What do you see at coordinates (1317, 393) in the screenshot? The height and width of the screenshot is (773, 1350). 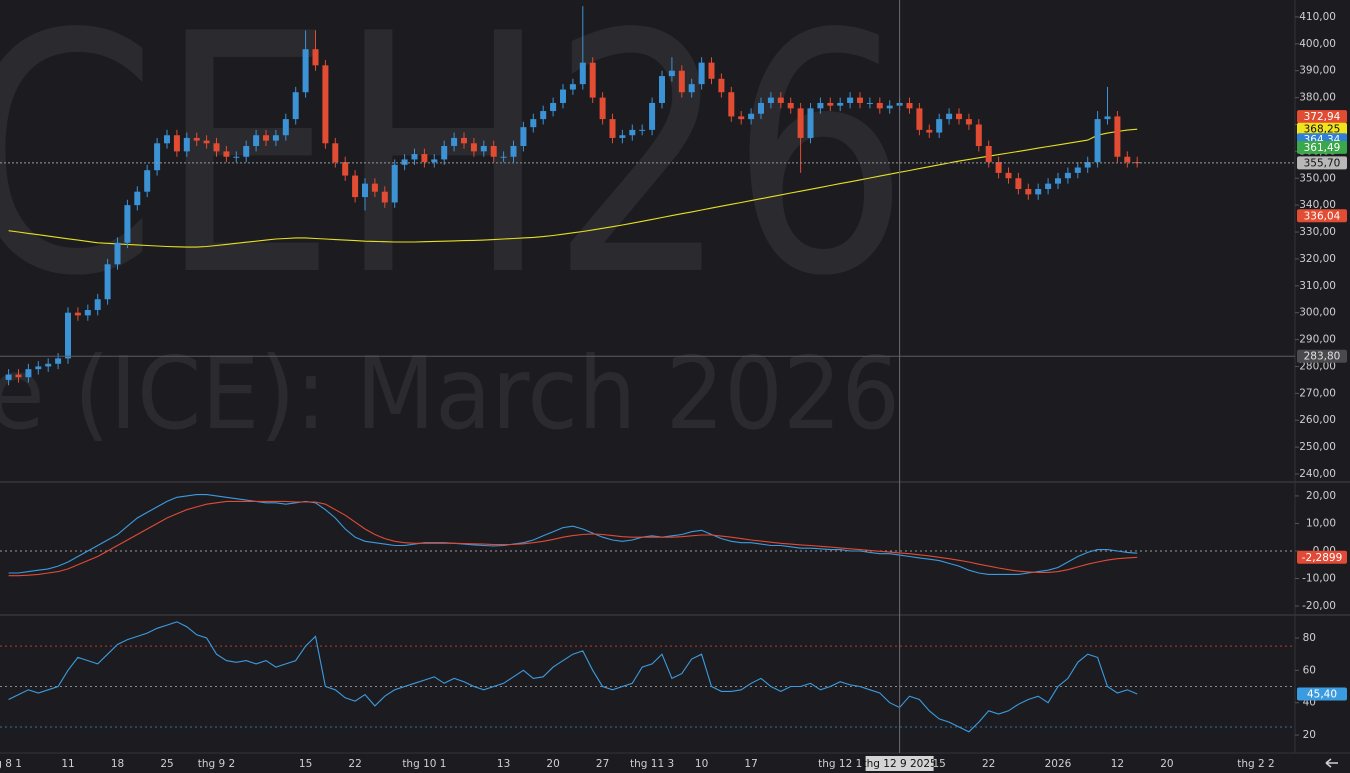 I see `y-tick-label: 270,00` at bounding box center [1317, 393].